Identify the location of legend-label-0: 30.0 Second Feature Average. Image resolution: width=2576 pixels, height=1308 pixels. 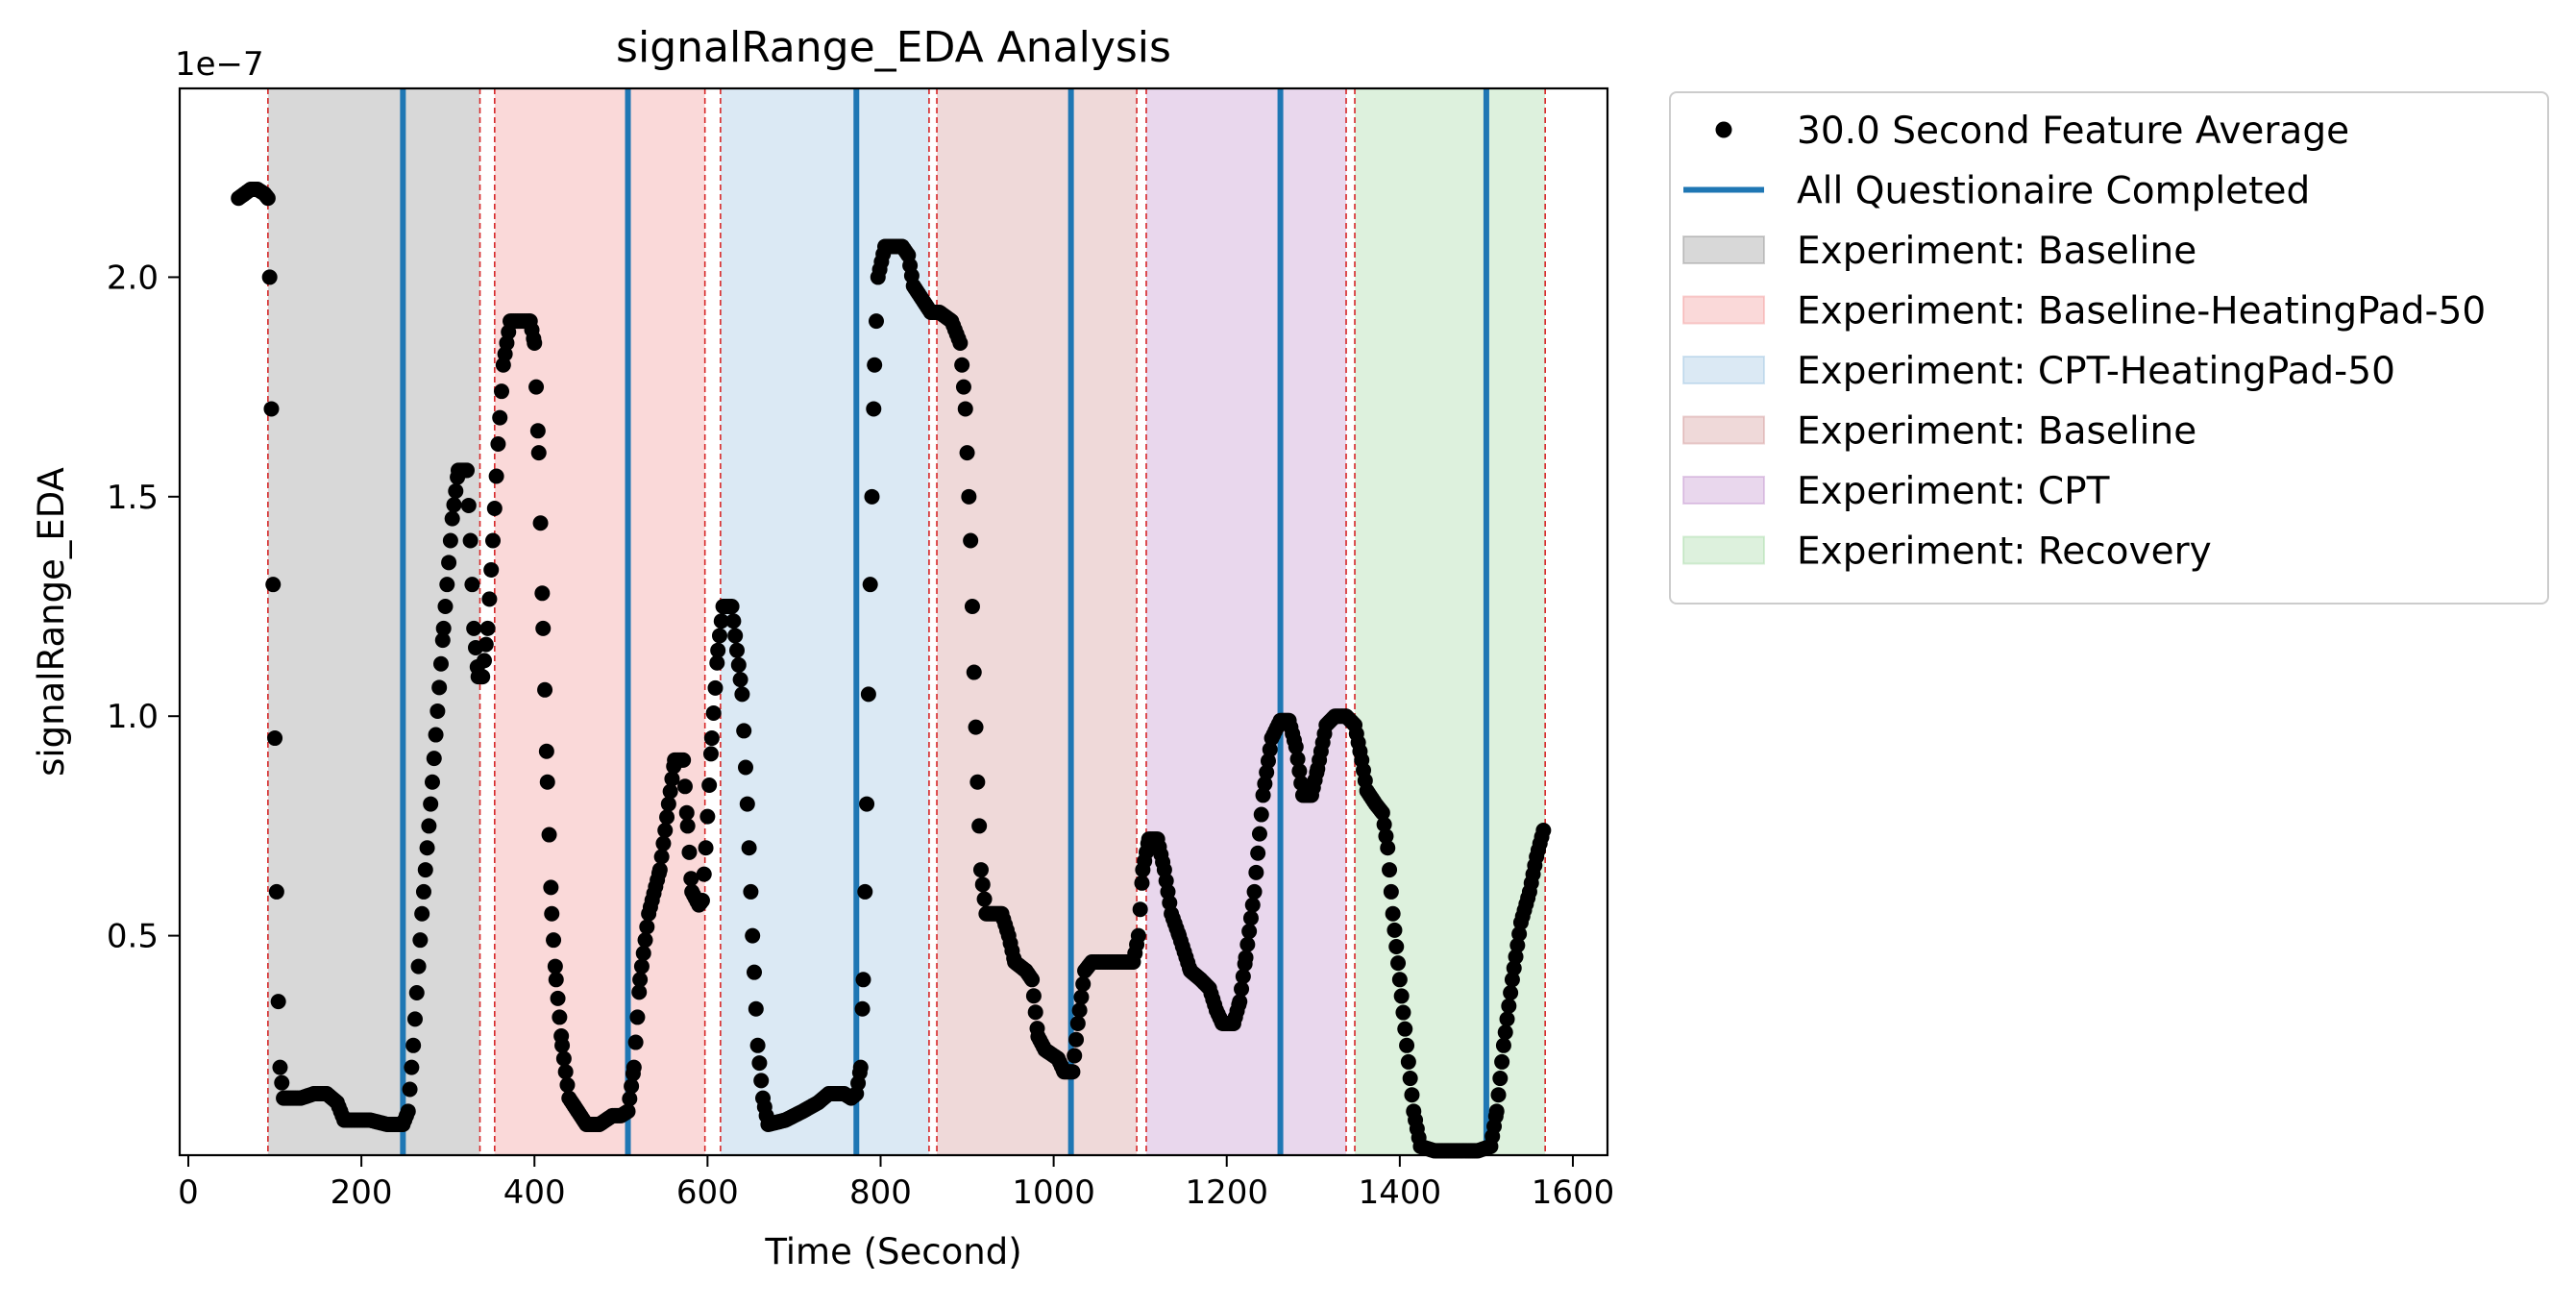
(2073, 132).